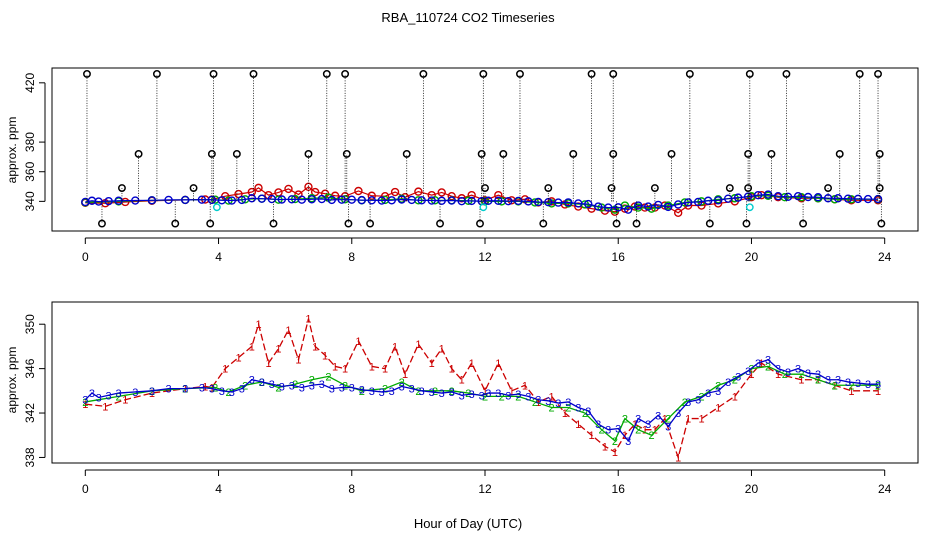 The width and height of the screenshot is (936, 545). I want to click on y-tick-label: 420, so click(30, 82).